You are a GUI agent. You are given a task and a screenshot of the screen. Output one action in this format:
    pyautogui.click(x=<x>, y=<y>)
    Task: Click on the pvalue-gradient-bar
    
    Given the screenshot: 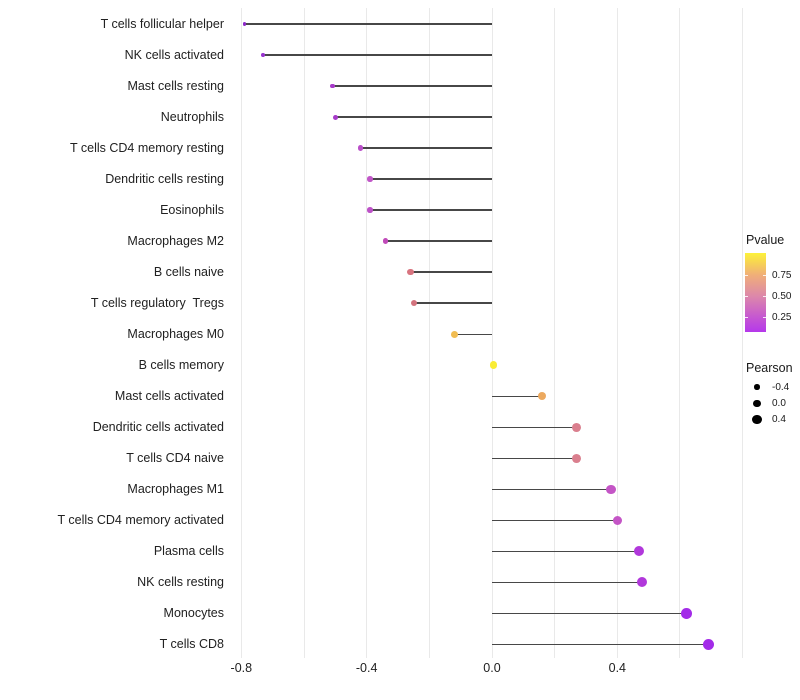 What is the action you would take?
    pyautogui.click(x=755, y=292)
    